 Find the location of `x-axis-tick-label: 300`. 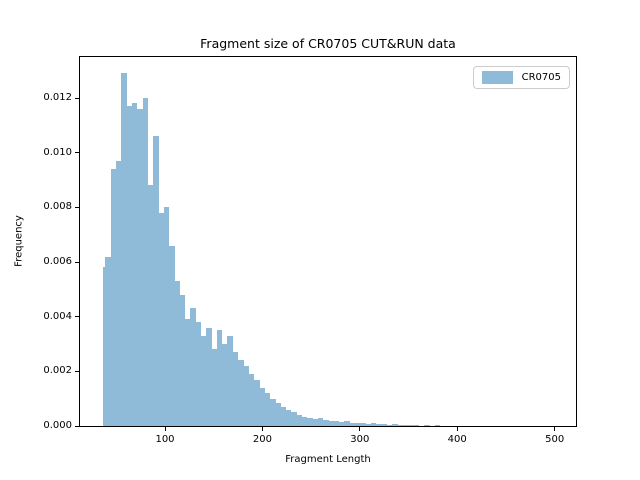

x-axis-tick-label: 300 is located at coordinates (360, 439).